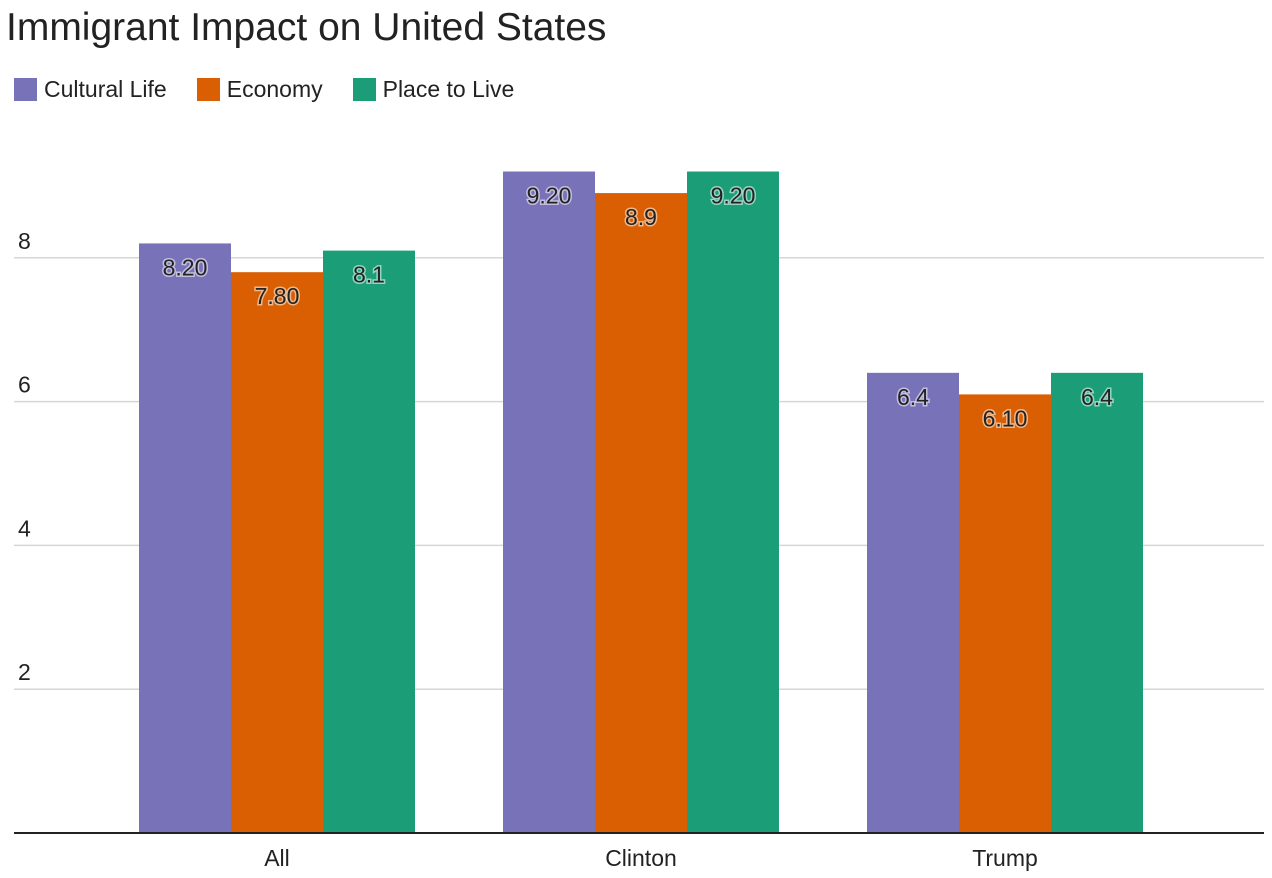 The image size is (1272, 878). What do you see at coordinates (208, 89) in the screenshot?
I see `legend-swatch-economy` at bounding box center [208, 89].